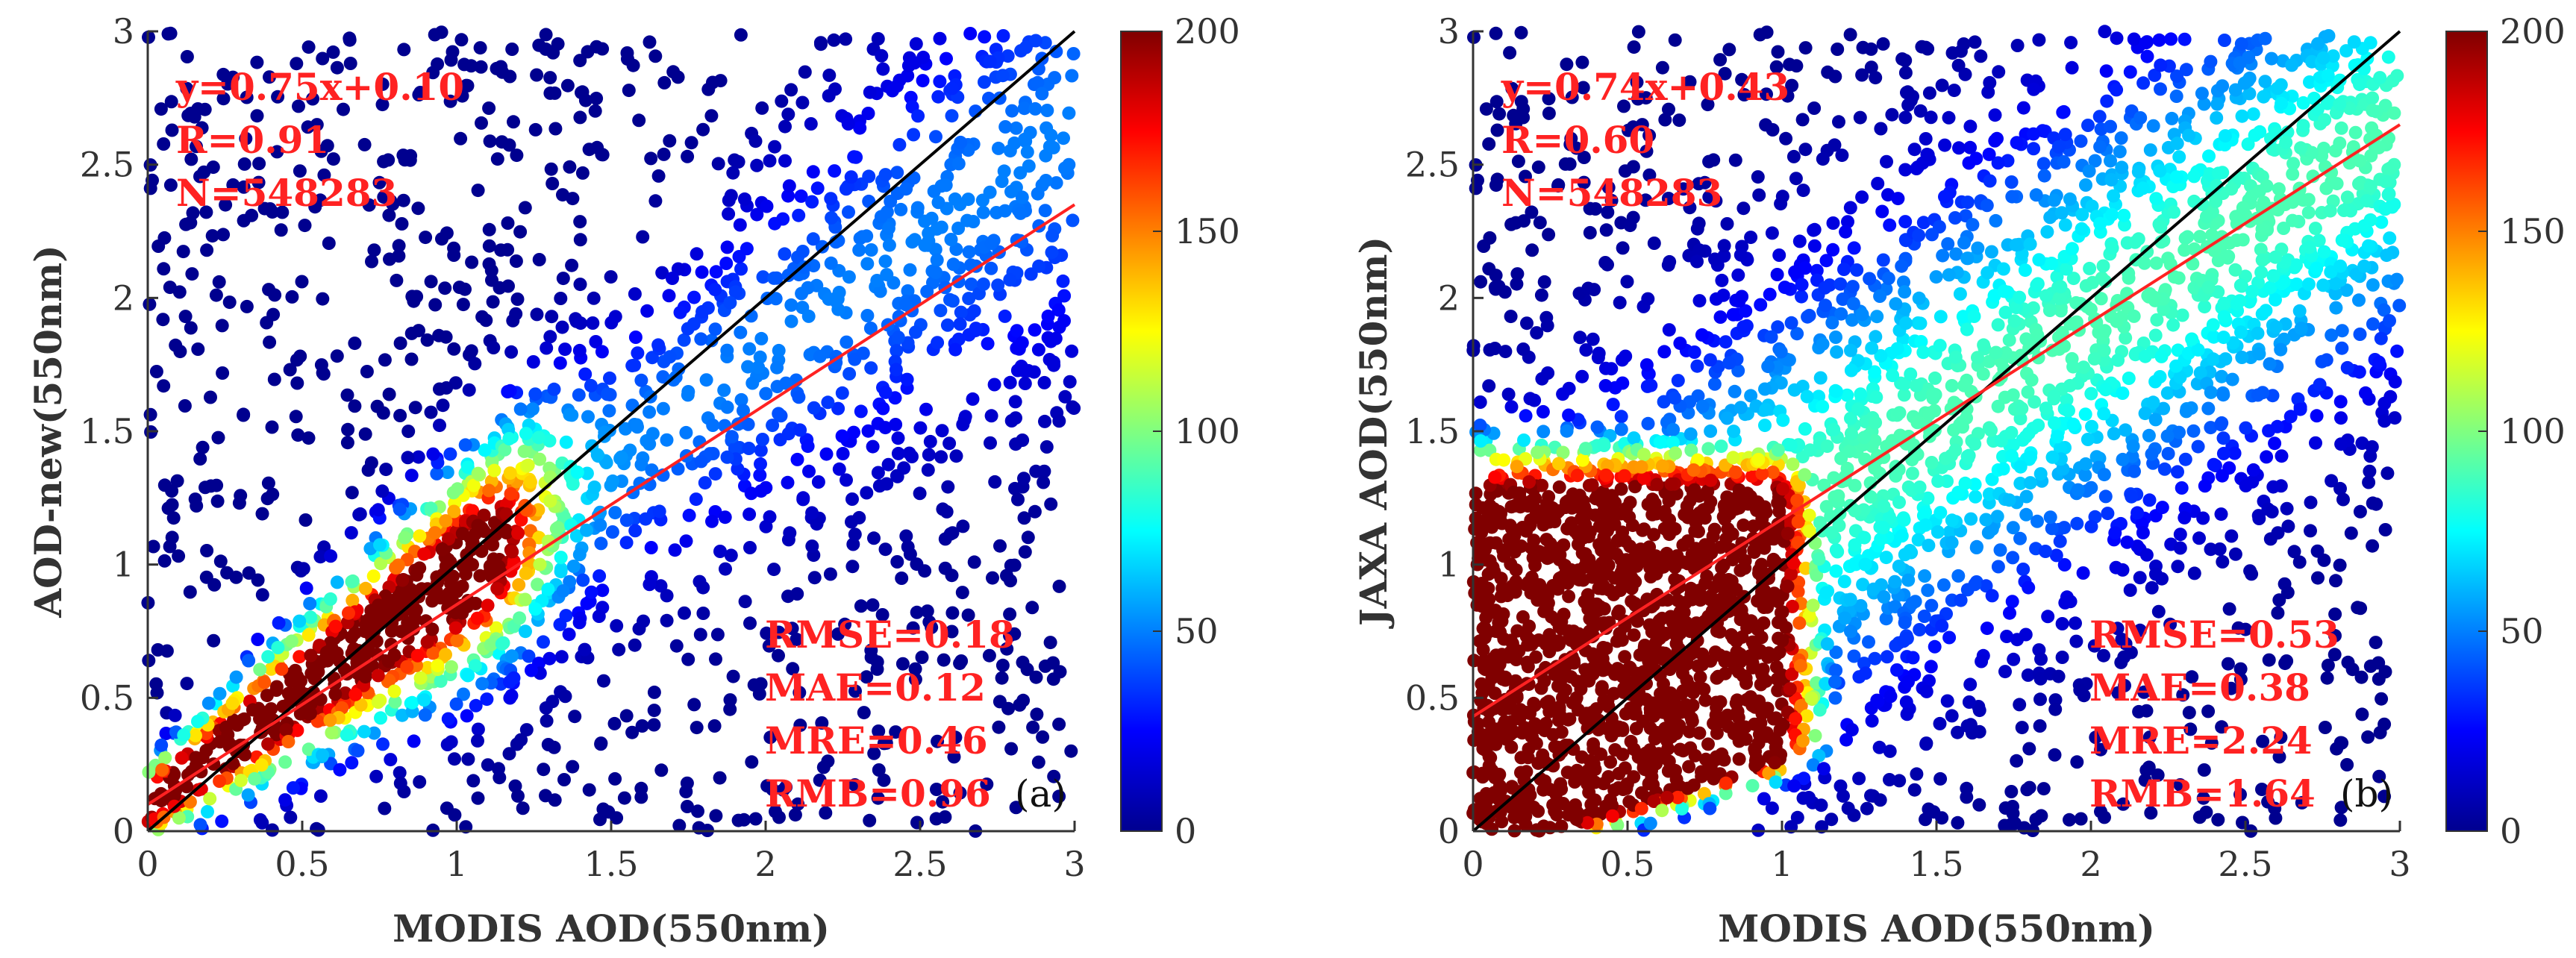 This screenshot has width=2576, height=958. What do you see at coordinates (456, 864) in the screenshot?
I see `panel-a-x-tick-label: 1` at bounding box center [456, 864].